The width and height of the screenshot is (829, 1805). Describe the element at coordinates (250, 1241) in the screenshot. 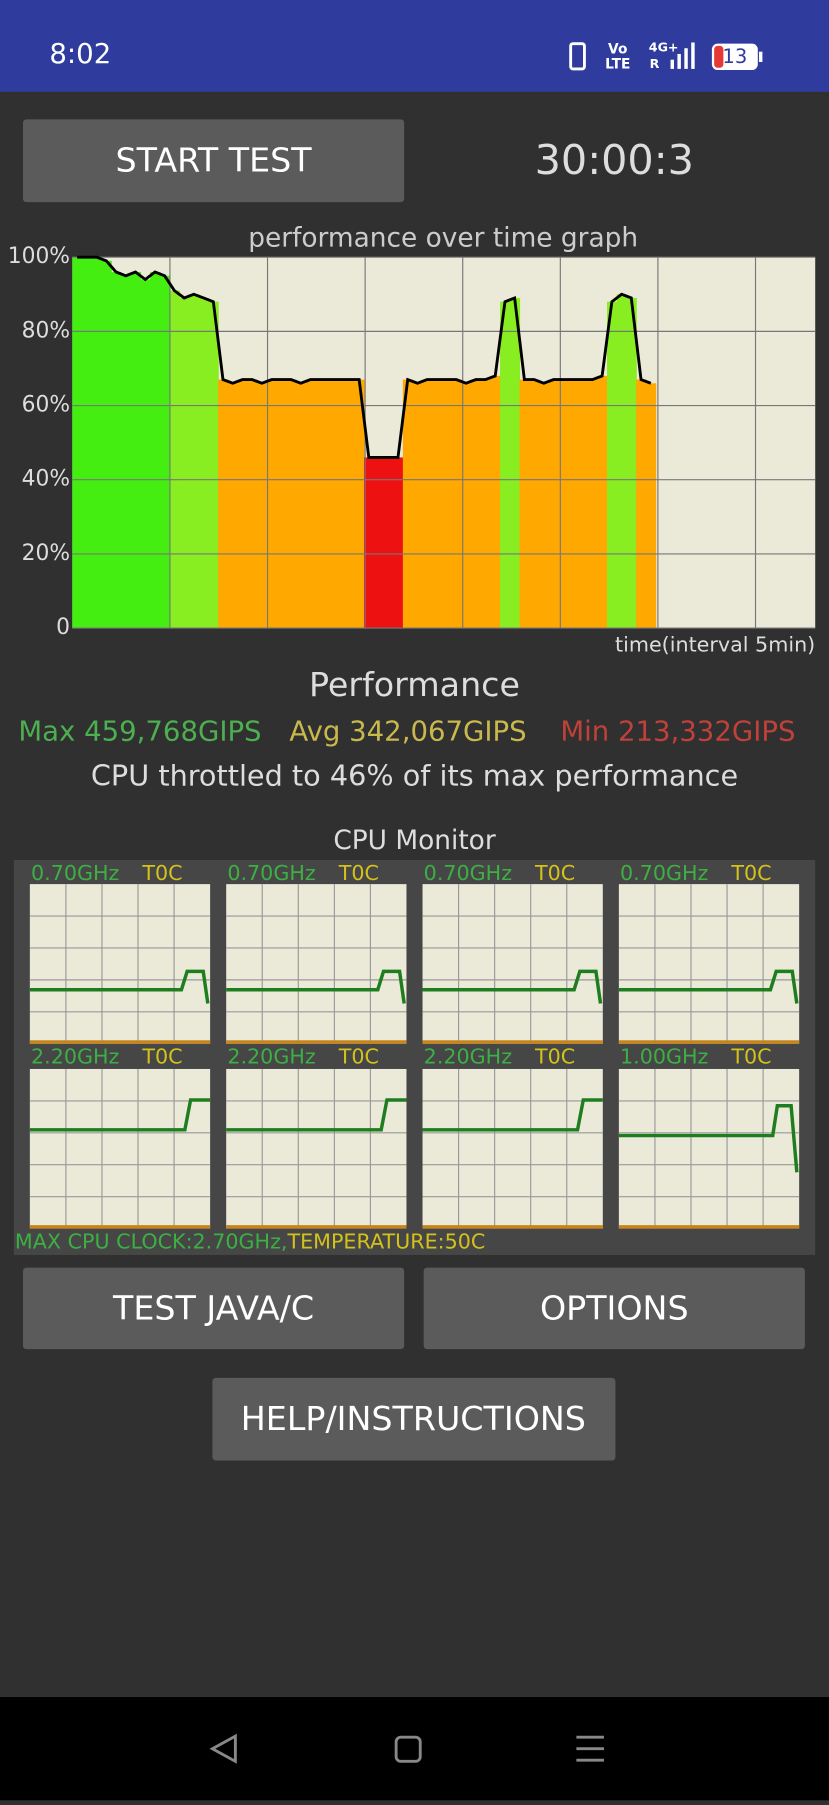

I see `cpu-monitor-footer: MAX CPU CLOCK:2.70GHz,TEMPERATURE:50C` at that location.